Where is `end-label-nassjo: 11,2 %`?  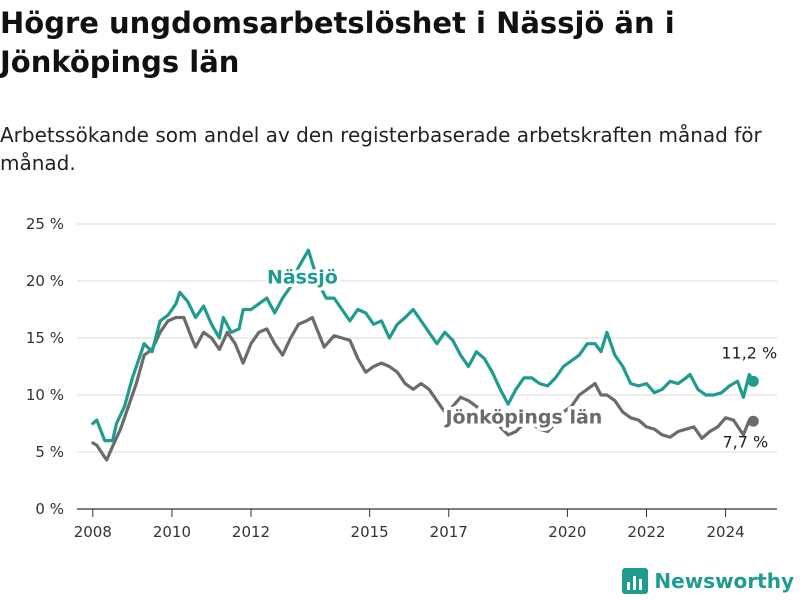
end-label-nassjo: 11,2 % is located at coordinates (749, 353).